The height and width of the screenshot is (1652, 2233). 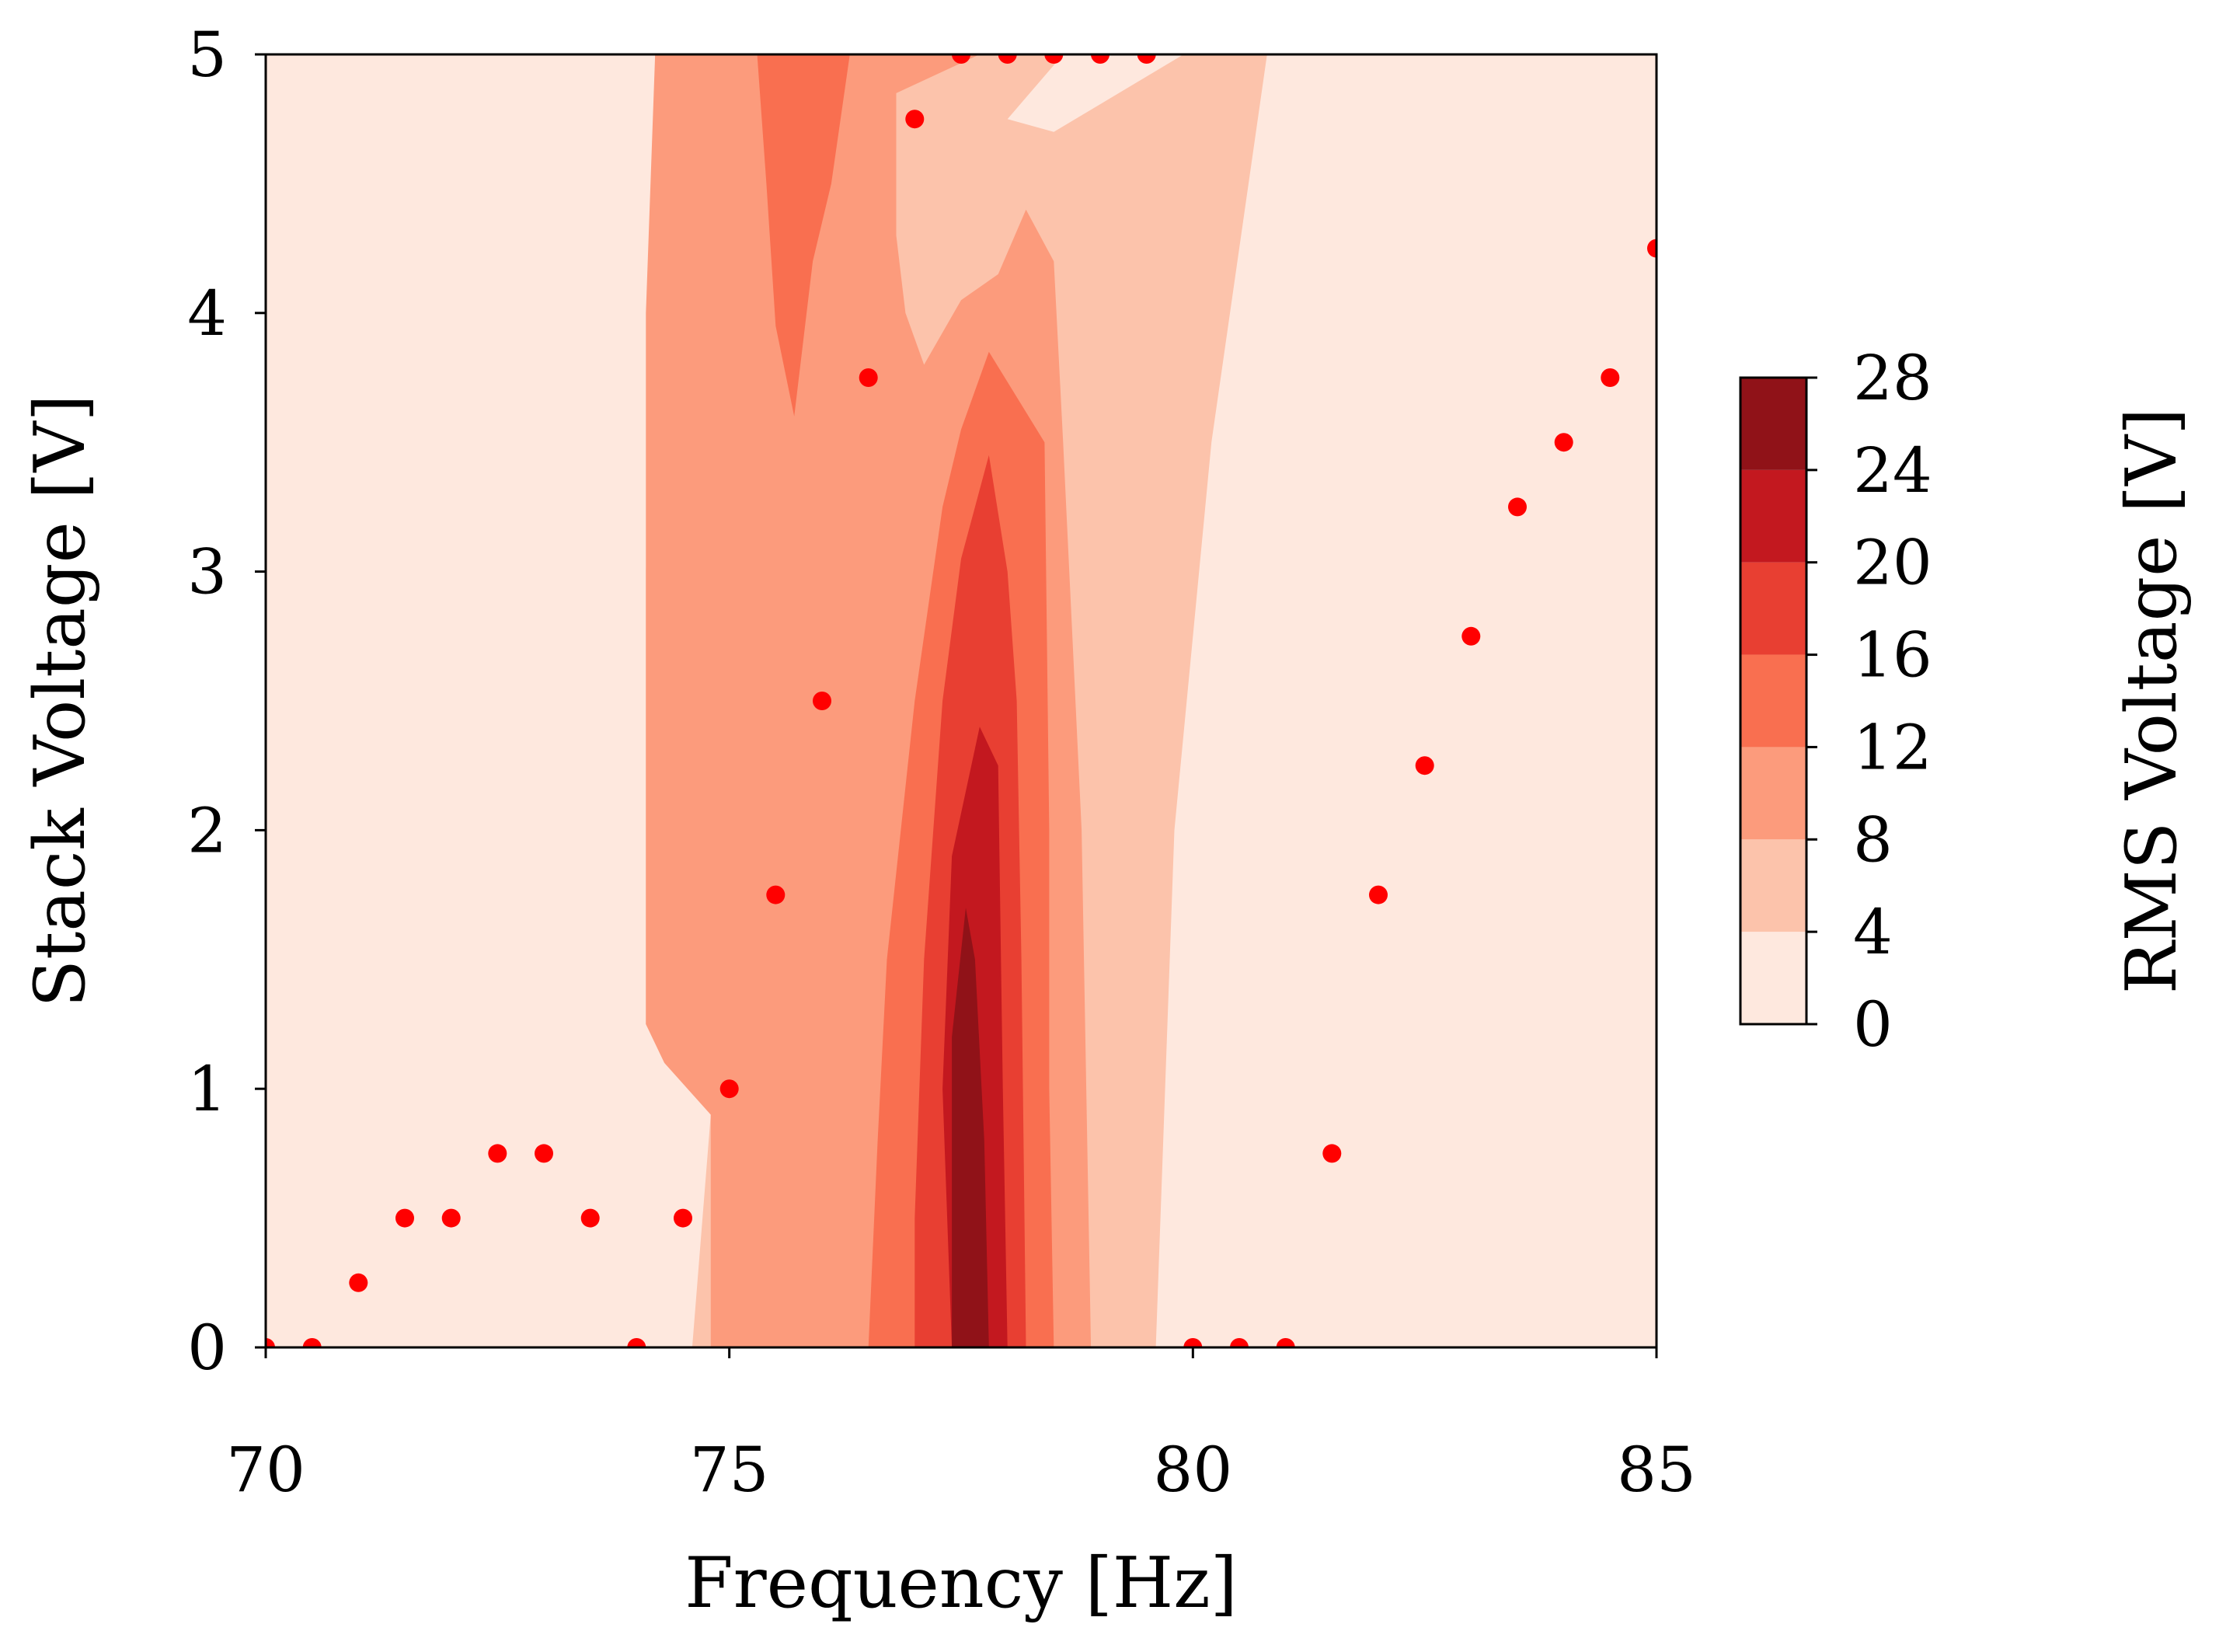 What do you see at coordinates (207, 830) in the screenshot?
I see `y-tick-label: 2` at bounding box center [207, 830].